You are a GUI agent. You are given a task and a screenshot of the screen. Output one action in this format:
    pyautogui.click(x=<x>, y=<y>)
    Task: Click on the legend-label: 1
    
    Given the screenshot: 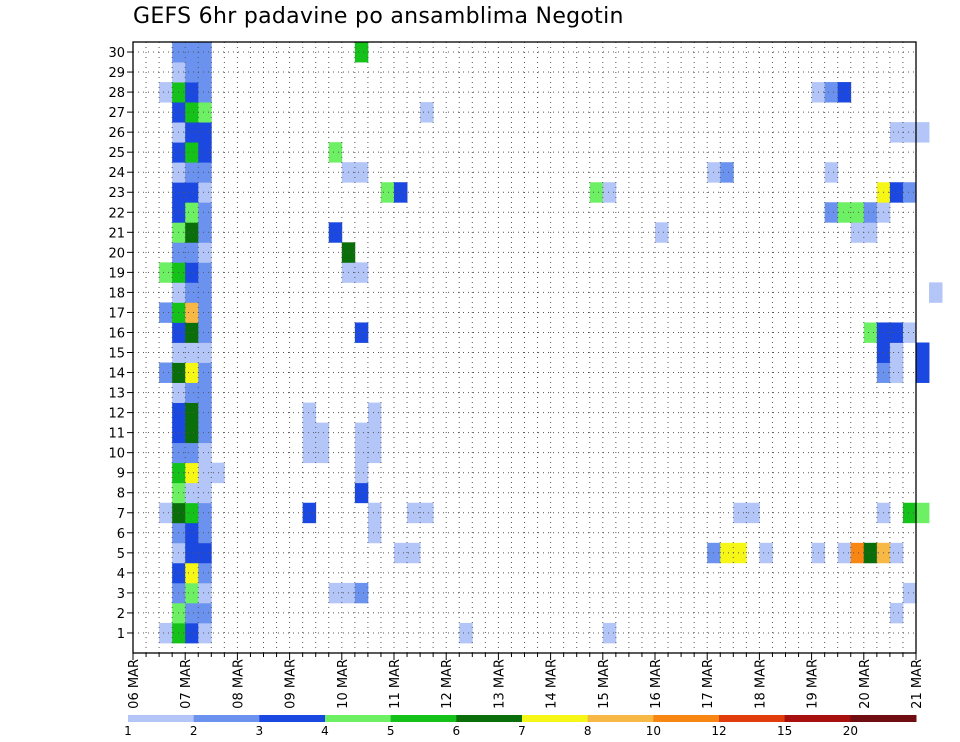 What is the action you would take?
    pyautogui.click(x=128, y=731)
    